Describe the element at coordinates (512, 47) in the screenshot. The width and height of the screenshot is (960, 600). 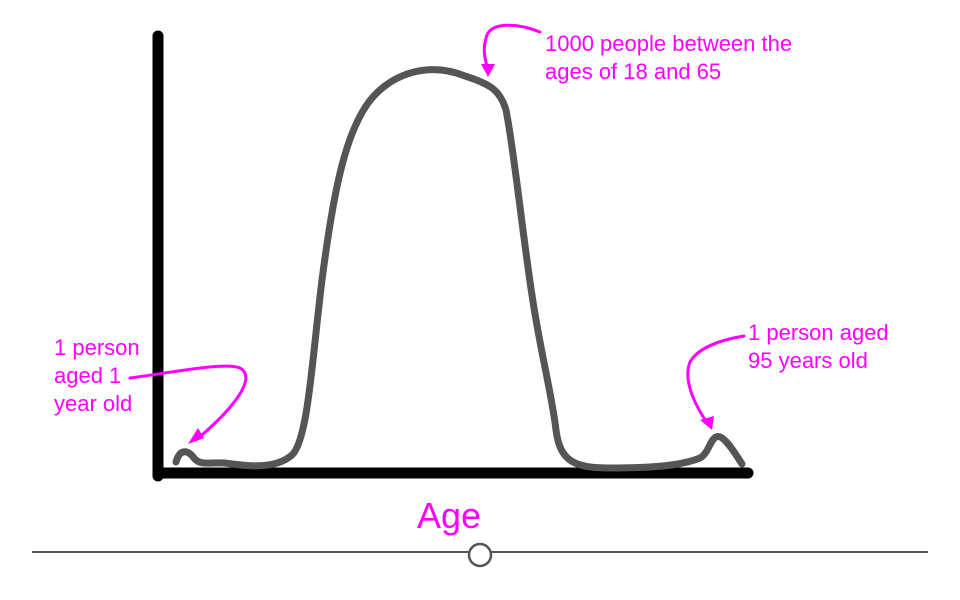
I see `annotation-top-arrow` at that location.